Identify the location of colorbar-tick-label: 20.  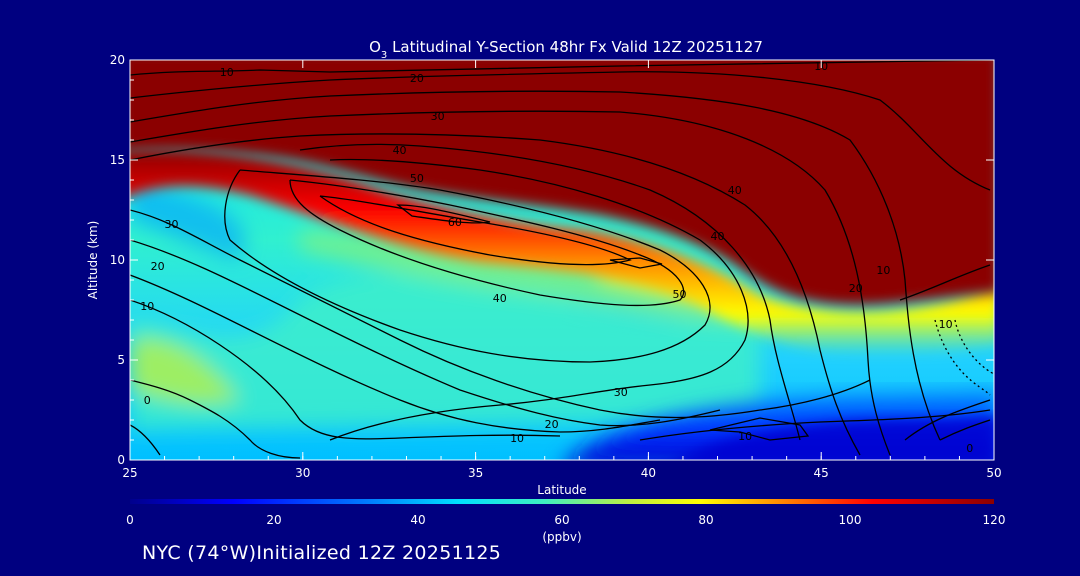
(273, 520).